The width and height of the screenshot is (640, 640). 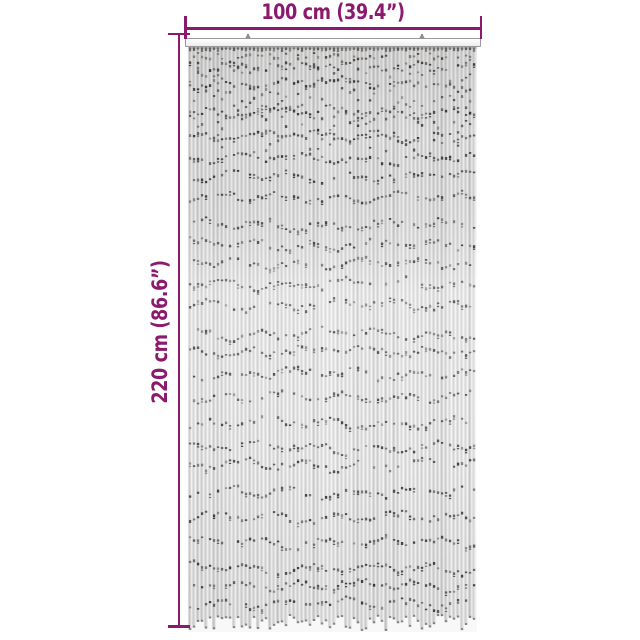 I want to click on height-dimension-line, so click(x=179, y=330).